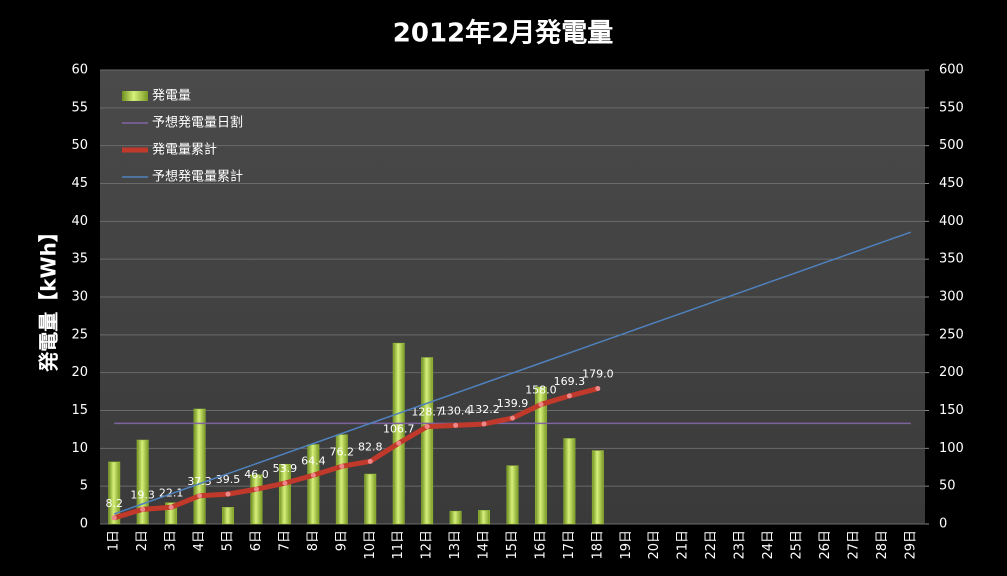  I want to click on y2-tick-label: 50, so click(947, 486).